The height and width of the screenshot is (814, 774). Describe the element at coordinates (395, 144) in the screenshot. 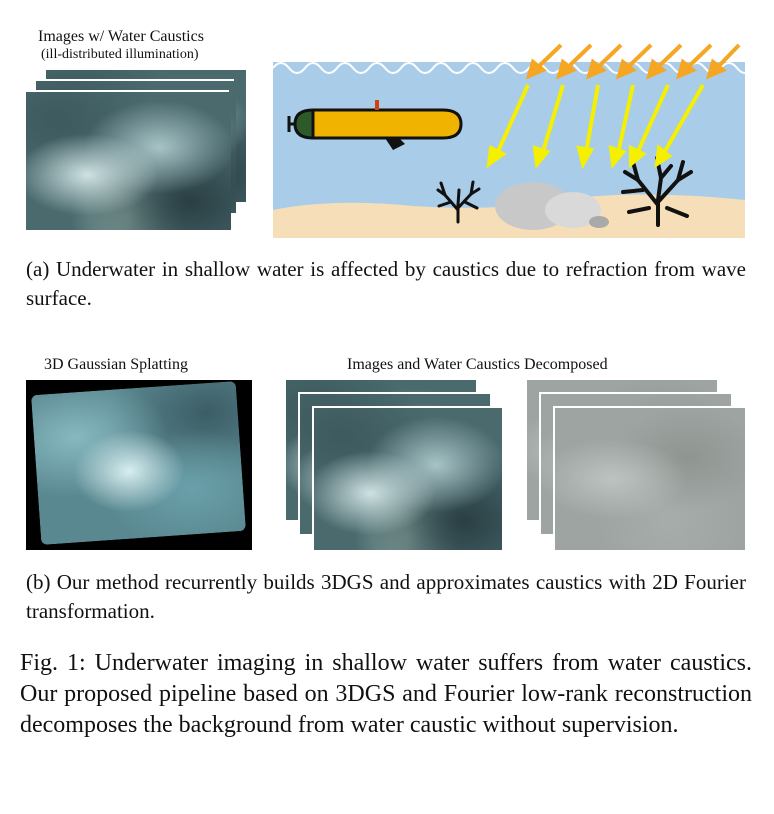

I see `auv-thruster` at that location.